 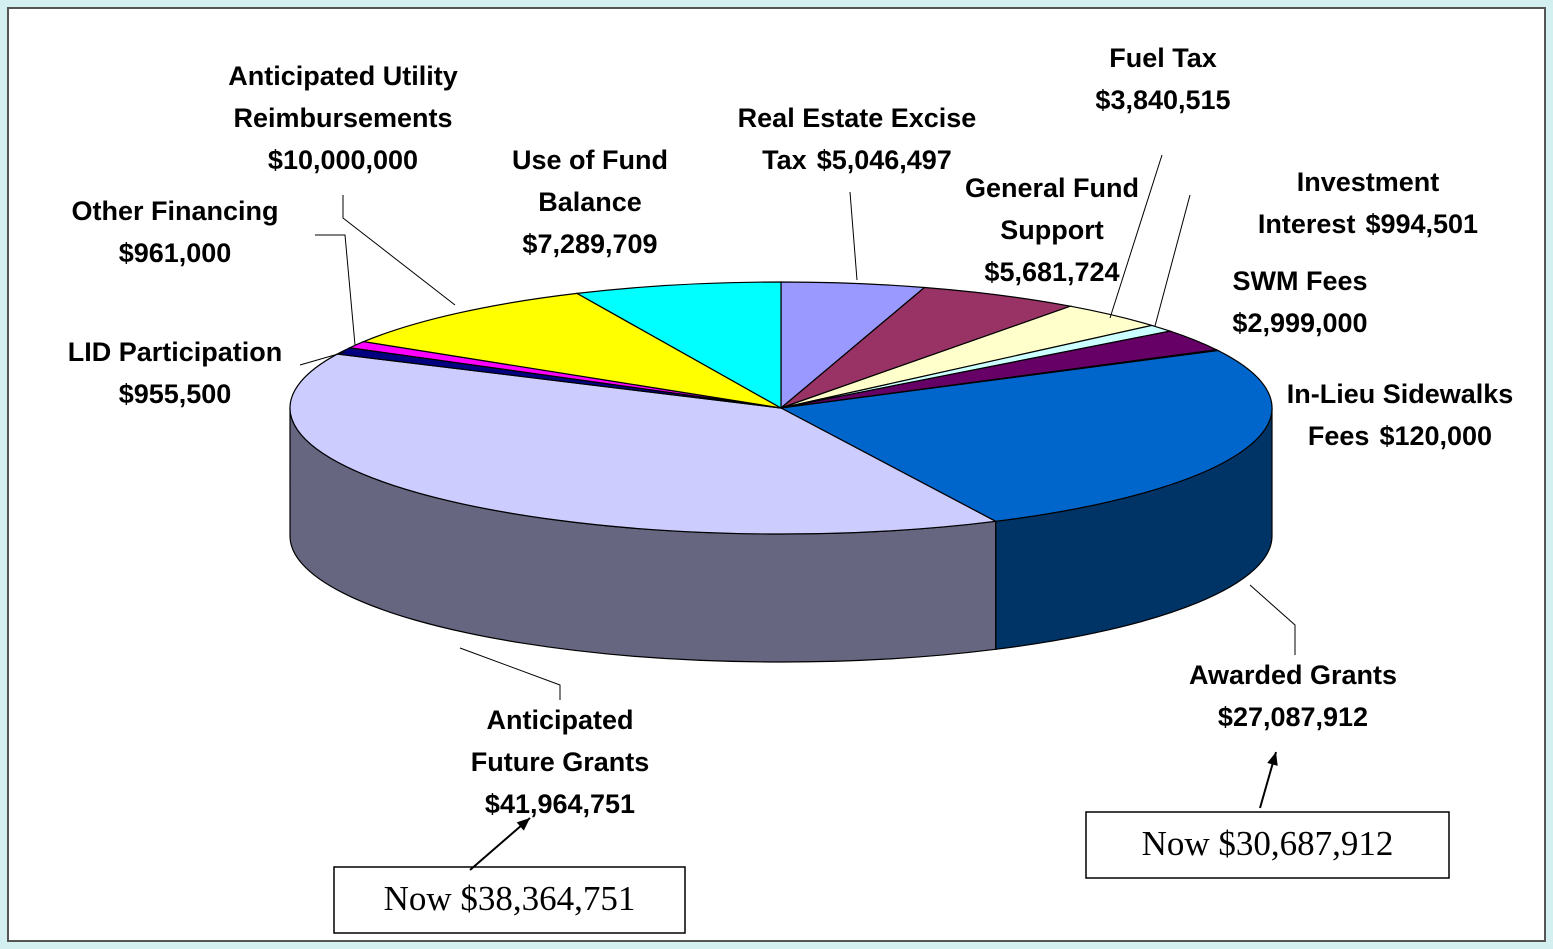 I want to click on category-name: Real Estate Excise Tax, so click(x=857, y=139).